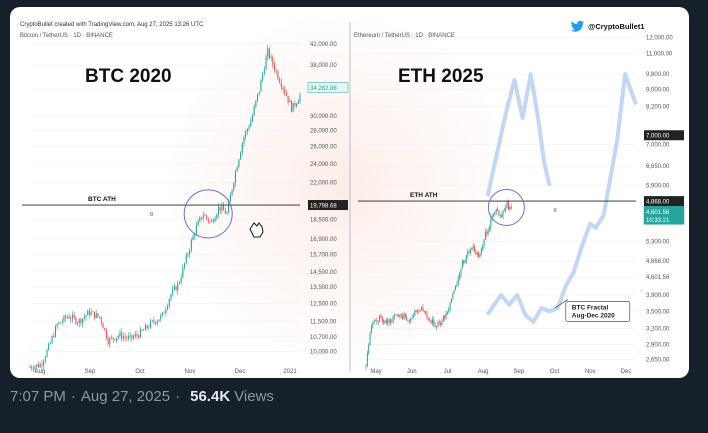 The width and height of the screenshot is (708, 433). What do you see at coordinates (323, 165) in the screenshot?
I see `y-tick-label: 24,000.00` at bounding box center [323, 165].